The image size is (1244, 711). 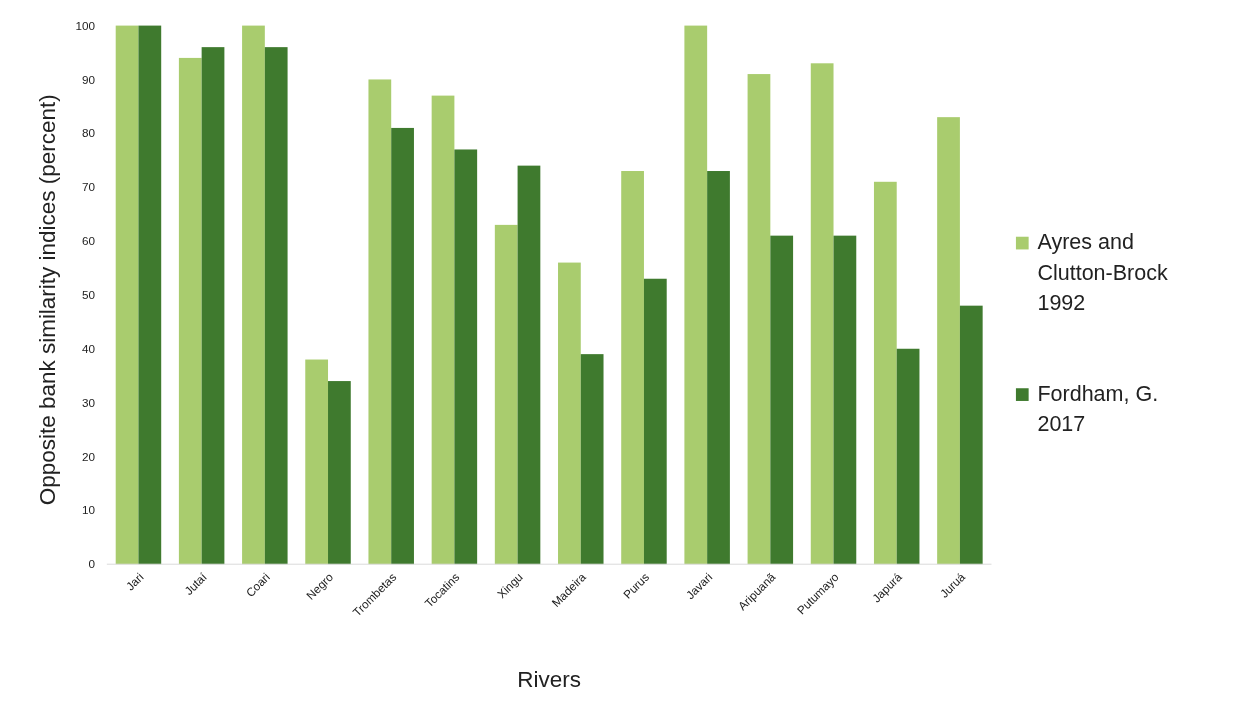 I want to click on y-tick-label: 50, so click(x=89, y=294).